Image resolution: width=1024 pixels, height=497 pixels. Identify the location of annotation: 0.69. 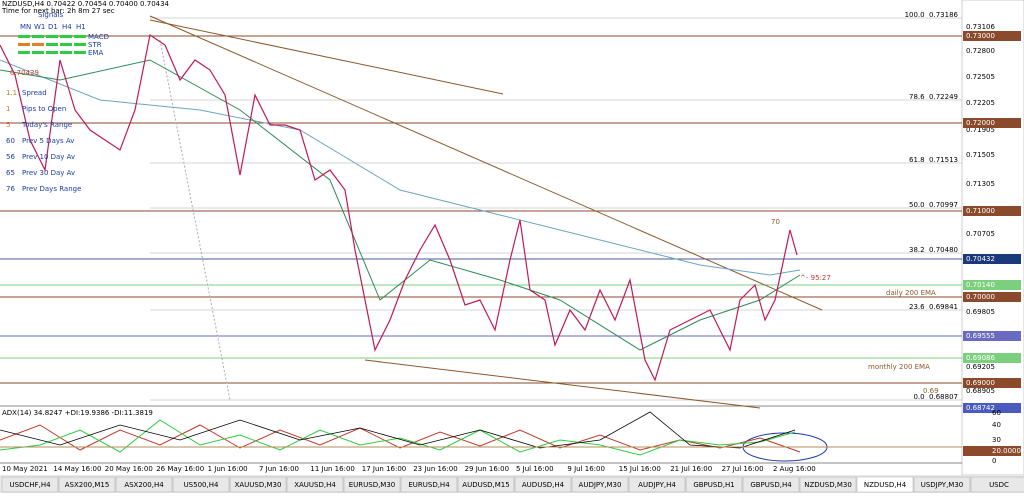
(931, 391).